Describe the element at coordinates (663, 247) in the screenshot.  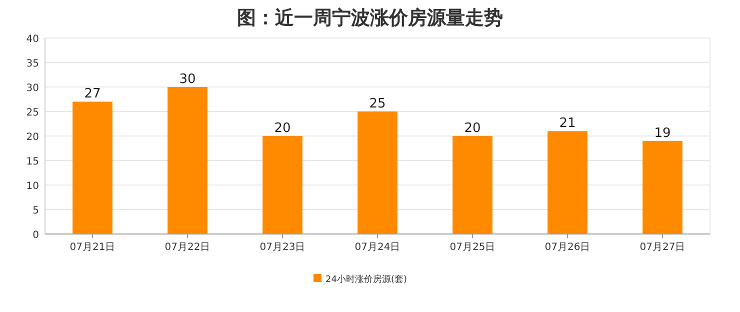
I see `x-tick-label: 07月27日` at that location.